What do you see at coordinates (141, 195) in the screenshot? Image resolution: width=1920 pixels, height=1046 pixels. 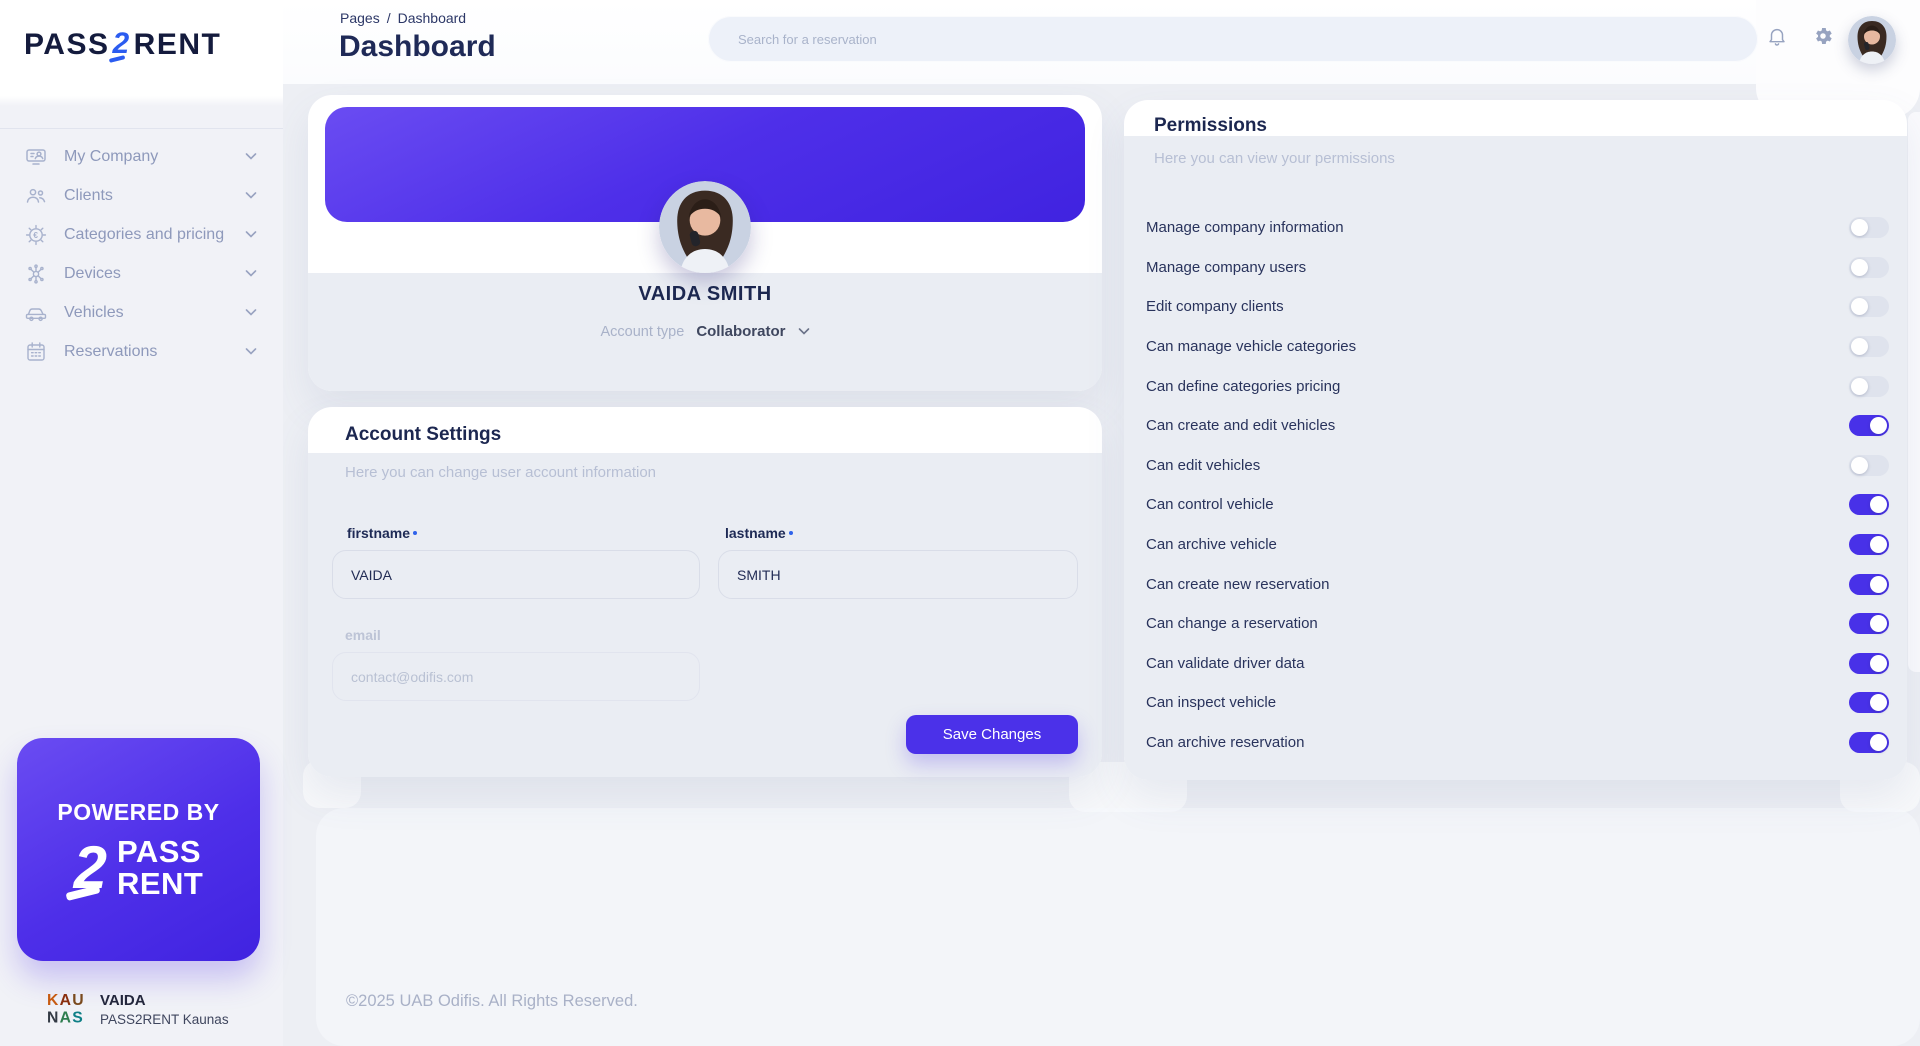 I see `sidebar-item-clients: Clients` at bounding box center [141, 195].